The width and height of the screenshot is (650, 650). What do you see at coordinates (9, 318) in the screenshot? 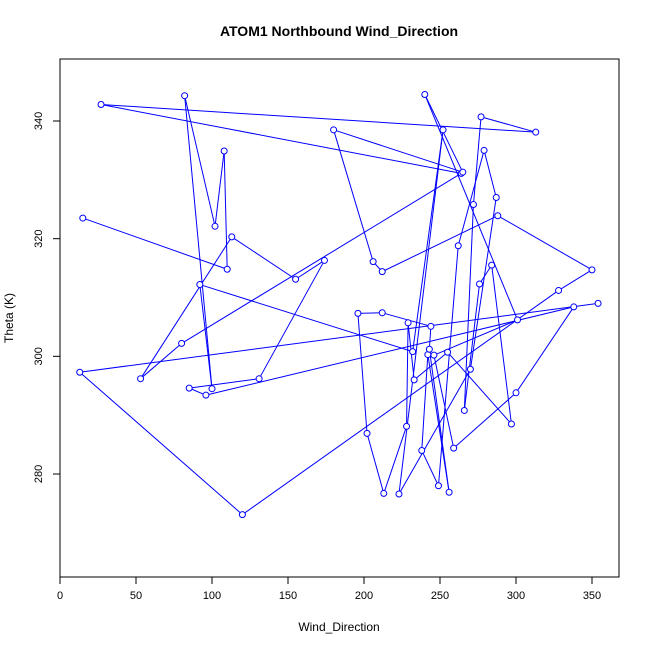
I see `y-axis-label: Theta (K)` at bounding box center [9, 318].